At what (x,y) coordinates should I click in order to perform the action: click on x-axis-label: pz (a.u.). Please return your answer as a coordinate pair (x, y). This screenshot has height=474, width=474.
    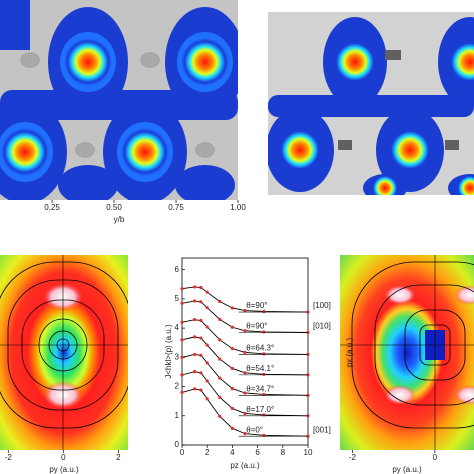
    Looking at the image, I should click on (245, 465).